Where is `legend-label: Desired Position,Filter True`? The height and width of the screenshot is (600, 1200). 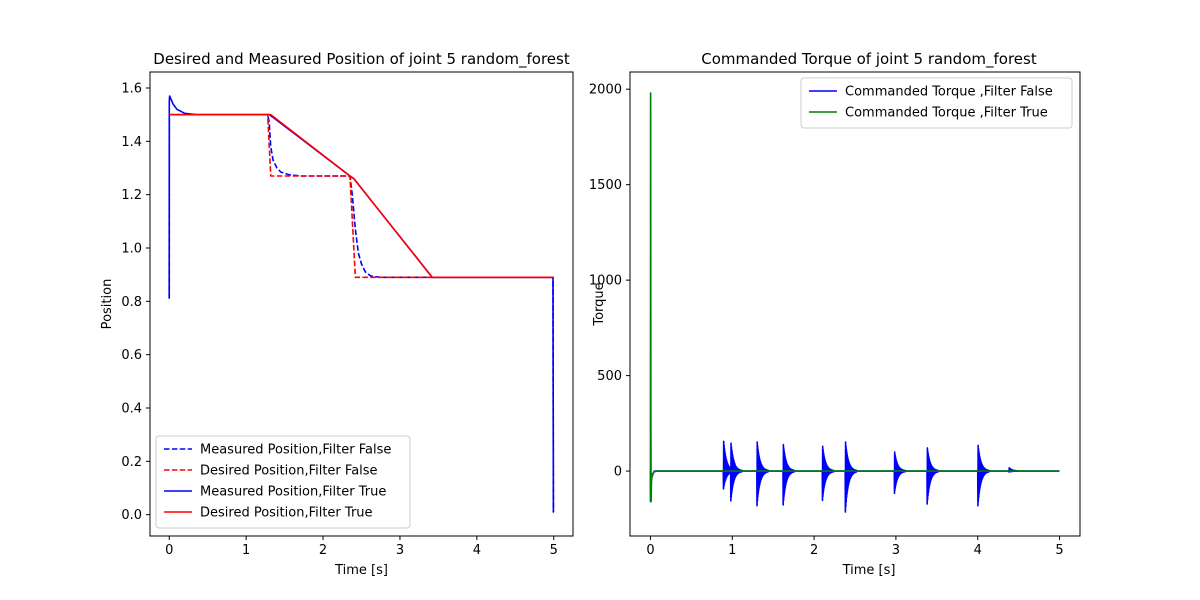
legend-label: Desired Position,Filter True is located at coordinates (286, 513).